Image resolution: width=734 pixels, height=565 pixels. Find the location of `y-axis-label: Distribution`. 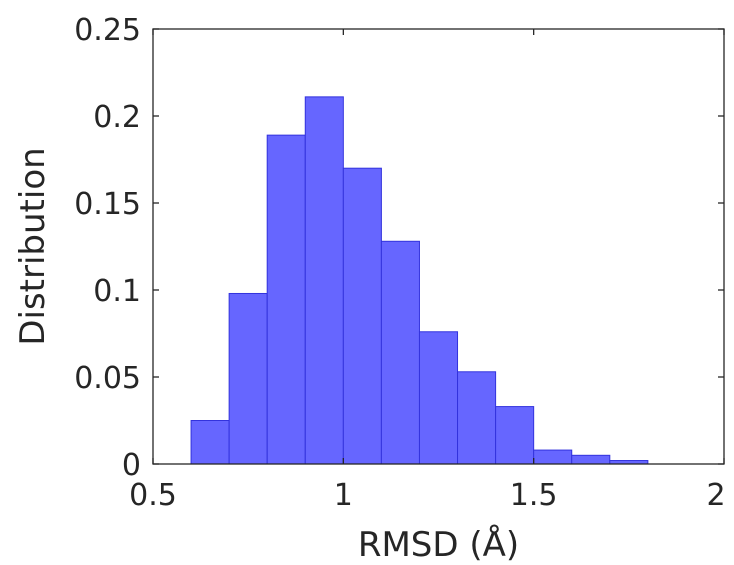

y-axis-label: Distribution is located at coordinates (33, 246).